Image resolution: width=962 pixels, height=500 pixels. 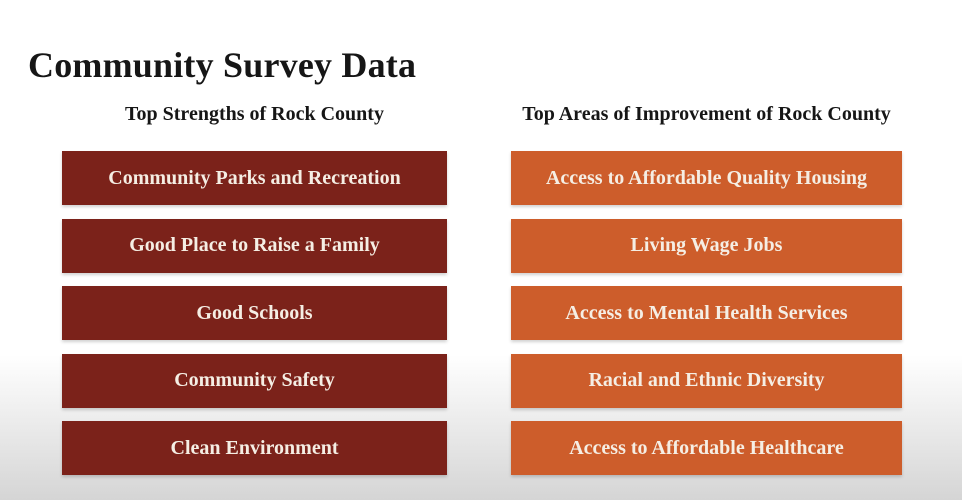 What do you see at coordinates (706, 380) in the screenshot?
I see `improvement-bar: Racial and Ethnic Diversity` at bounding box center [706, 380].